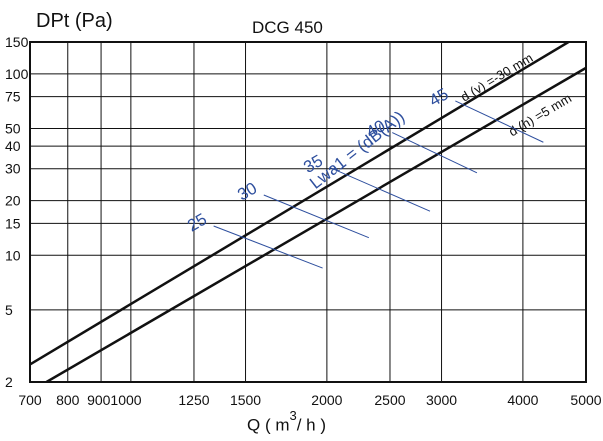 Image resolution: width=603 pixels, height=441 pixels. I want to click on x-tick-label-7: 2500, so click(389, 400).